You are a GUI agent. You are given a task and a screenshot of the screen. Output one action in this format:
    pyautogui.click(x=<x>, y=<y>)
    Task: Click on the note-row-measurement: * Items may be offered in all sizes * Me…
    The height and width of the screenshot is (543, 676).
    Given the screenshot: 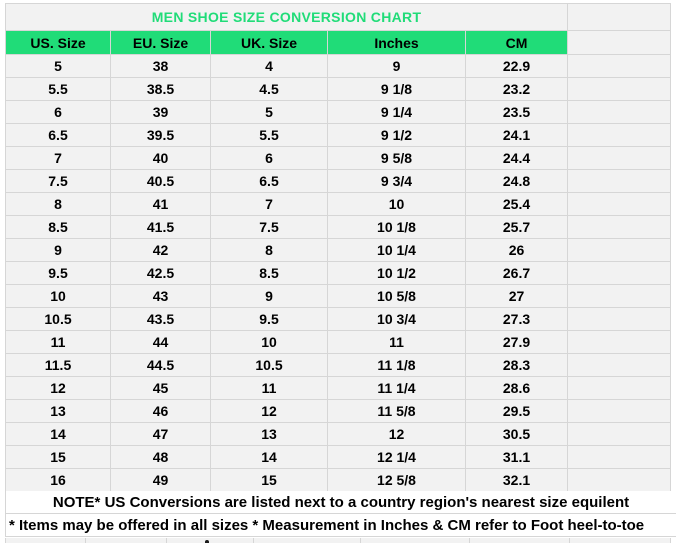 What is the action you would take?
    pyautogui.click(x=340, y=525)
    